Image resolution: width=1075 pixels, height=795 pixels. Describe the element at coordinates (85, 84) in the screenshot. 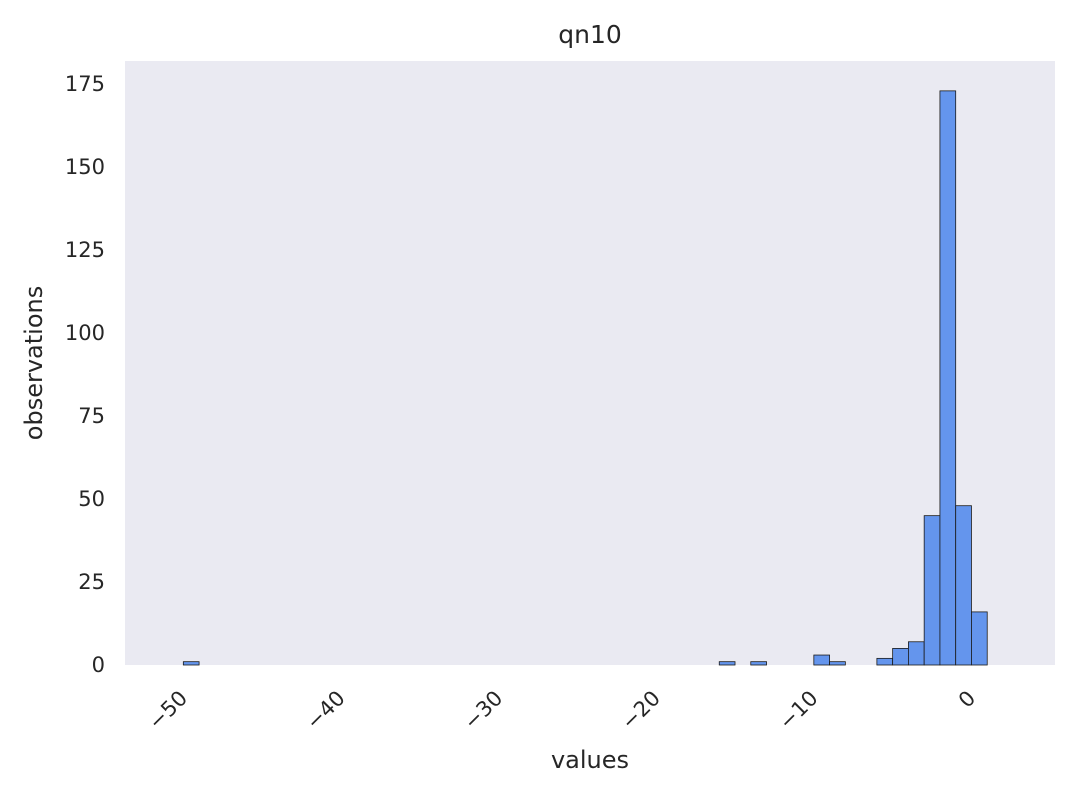

I see `y-tick-label: 175` at that location.